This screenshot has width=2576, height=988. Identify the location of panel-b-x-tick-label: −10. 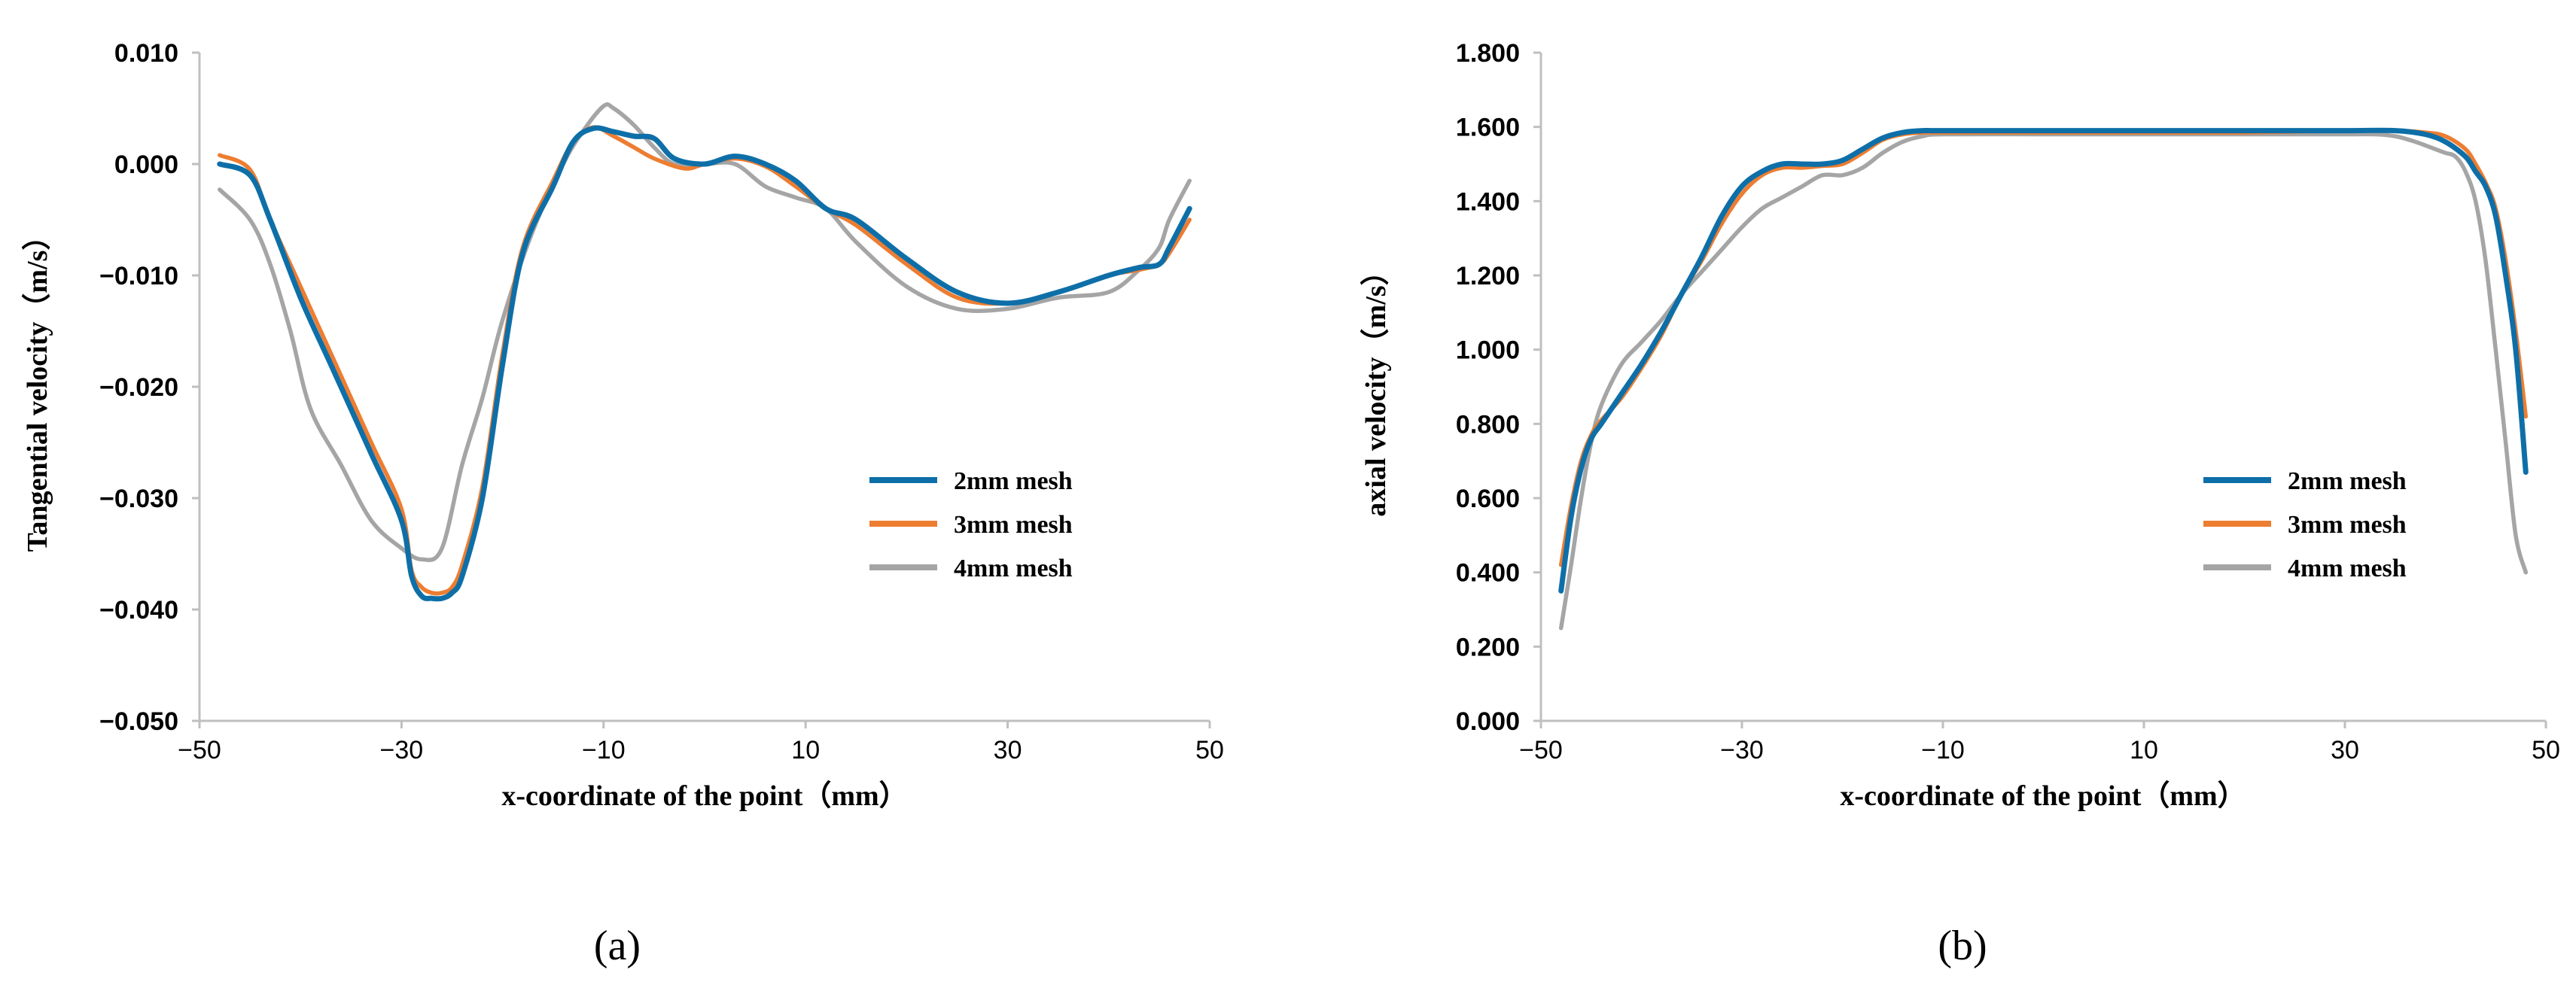
(1943, 750).